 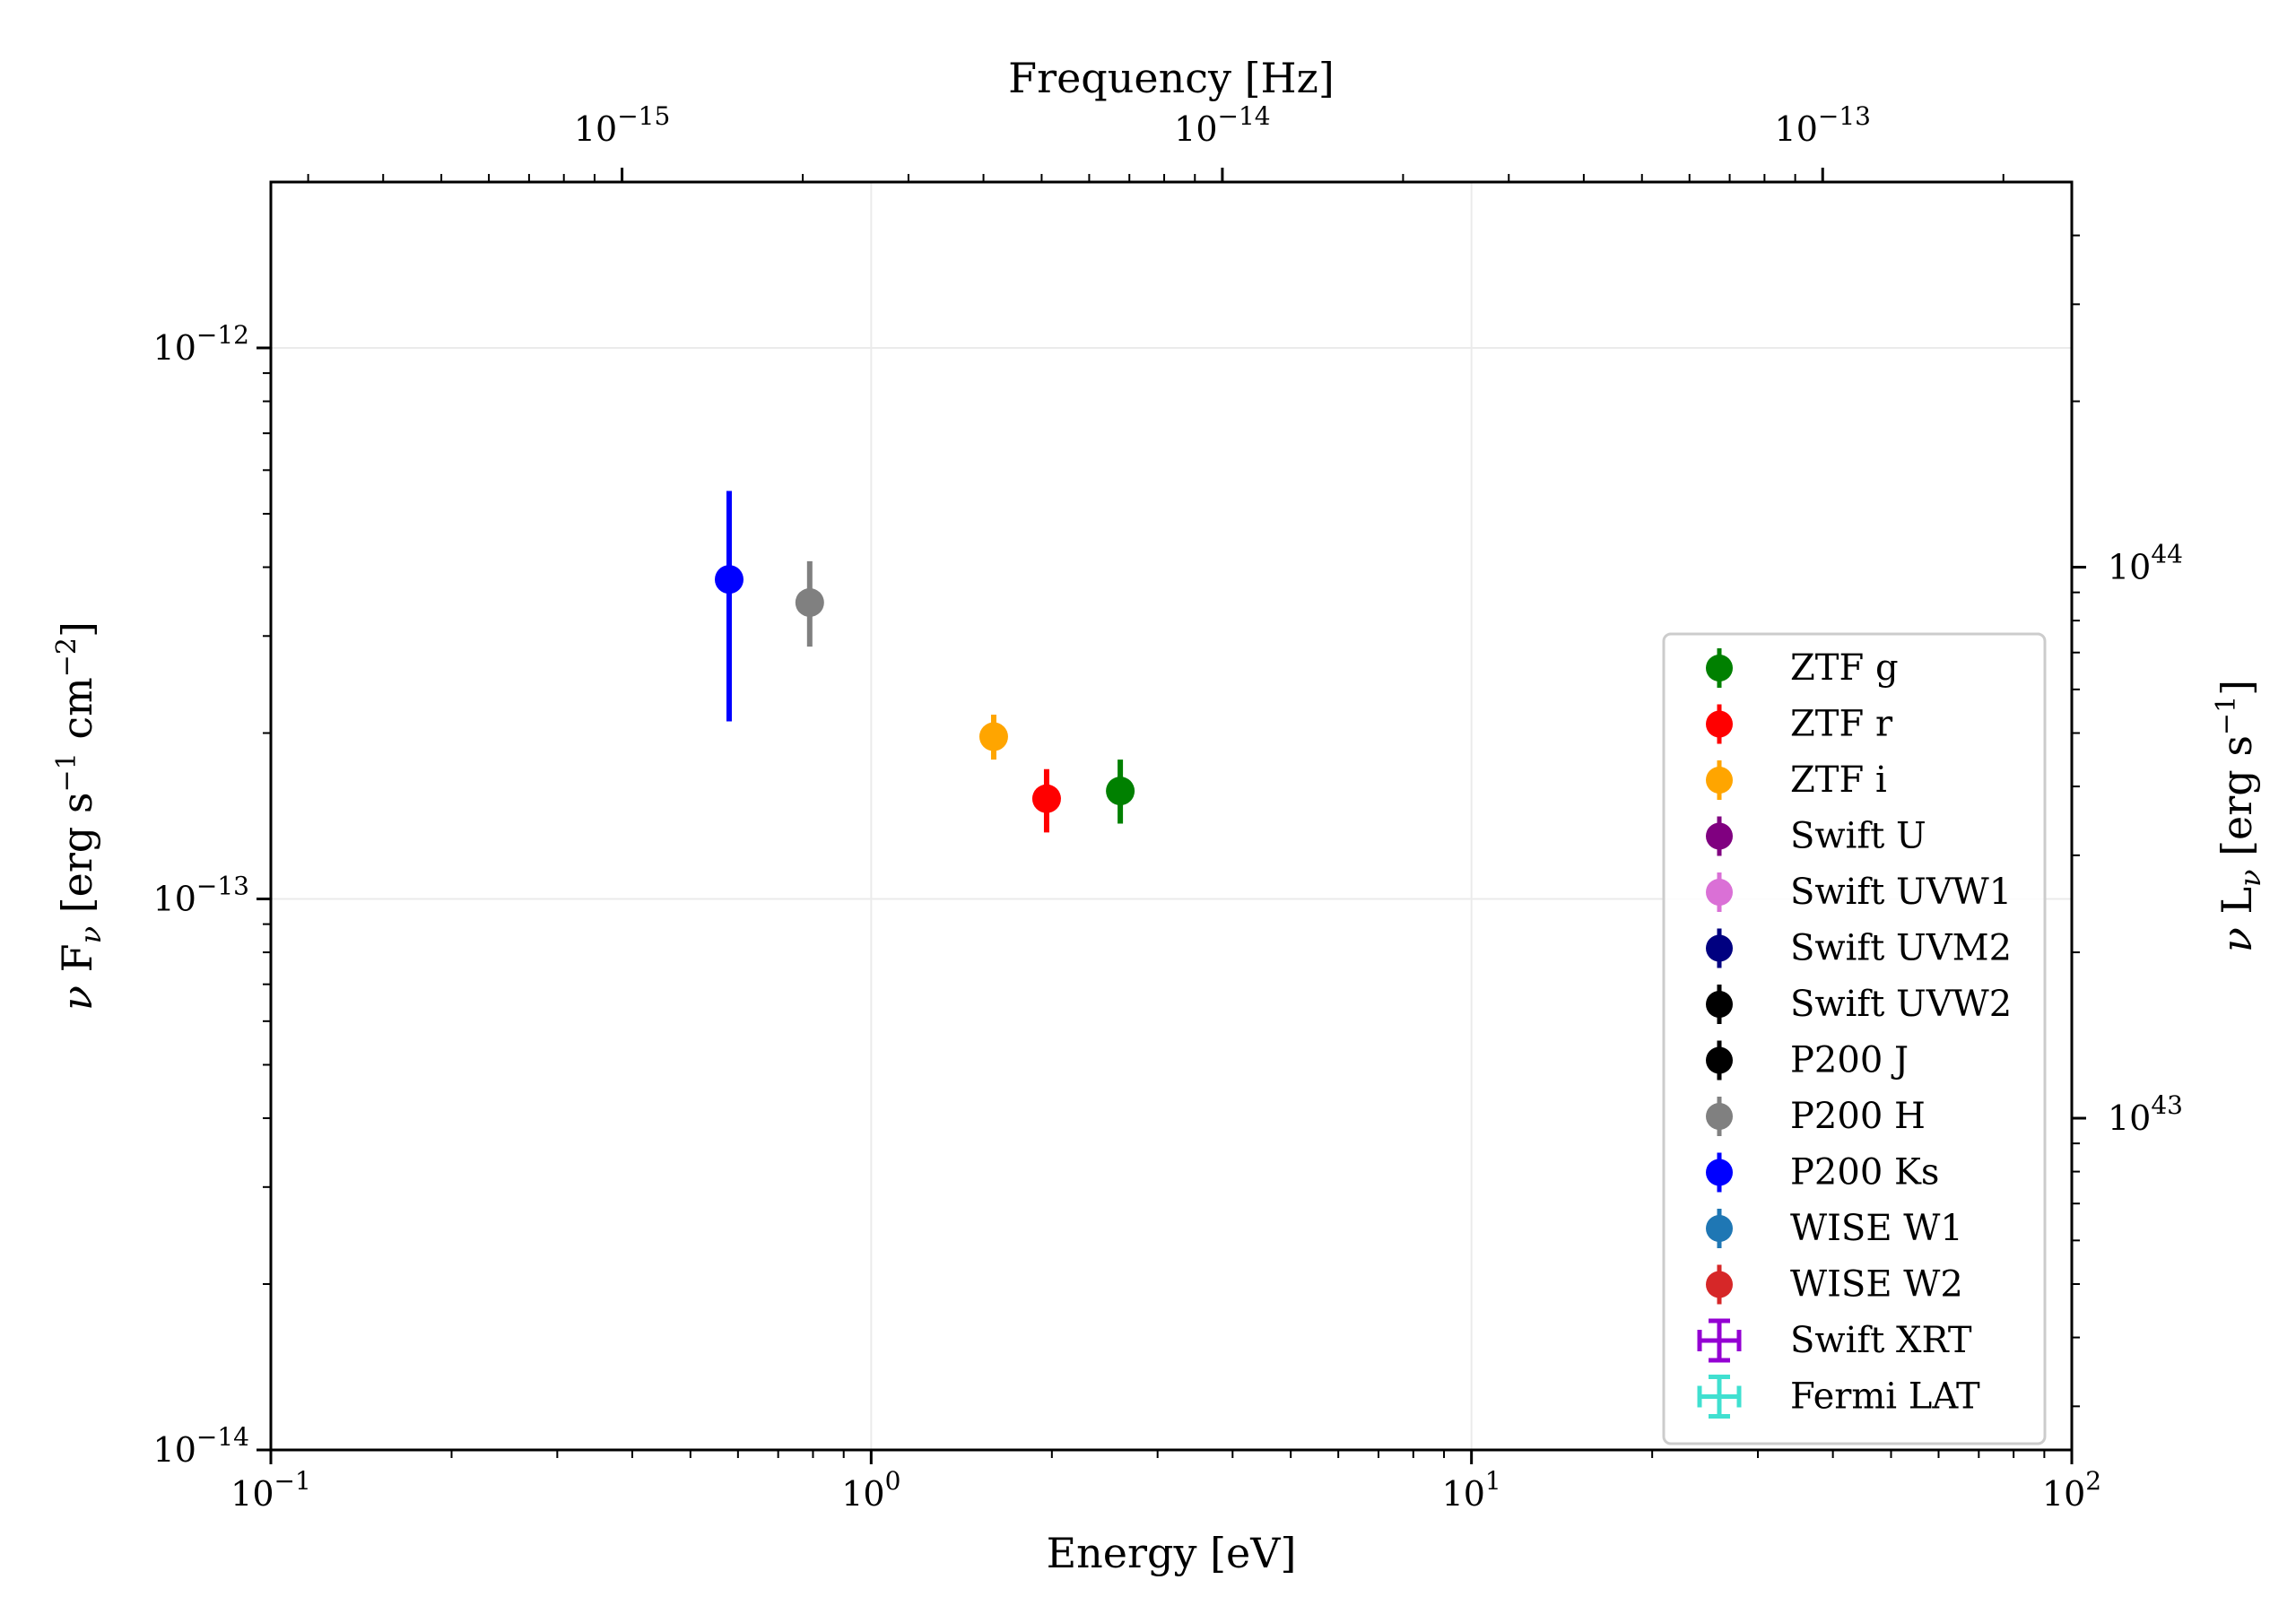 What do you see at coordinates (1222, 125) in the screenshot?
I see `top-tick-label: 10−14` at bounding box center [1222, 125].